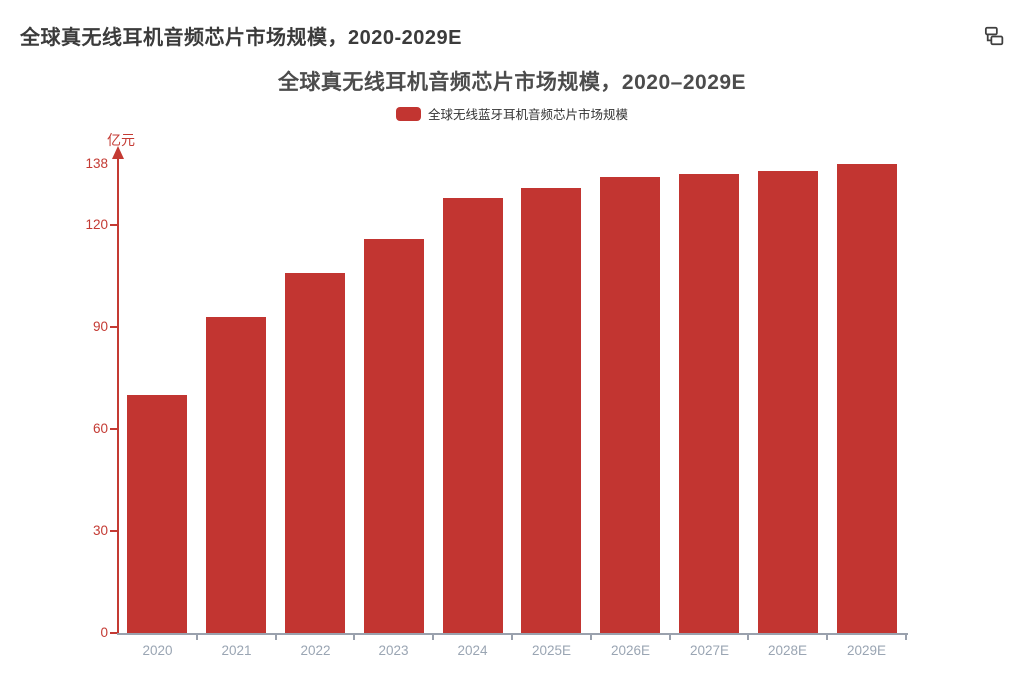 The height and width of the screenshot is (700, 1024). Describe the element at coordinates (551, 410) in the screenshot. I see `bar-2025E` at that location.